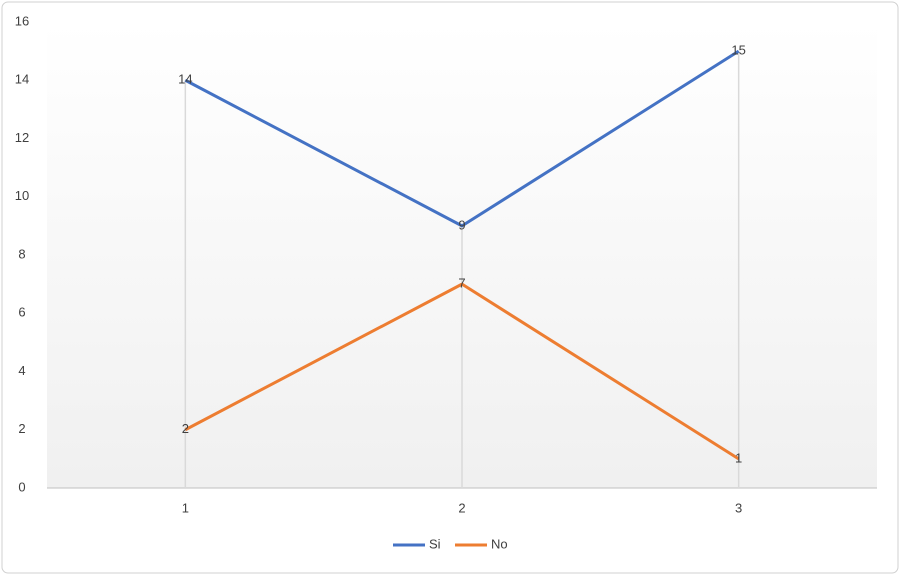  I want to click on data-label: 14, so click(185, 79).